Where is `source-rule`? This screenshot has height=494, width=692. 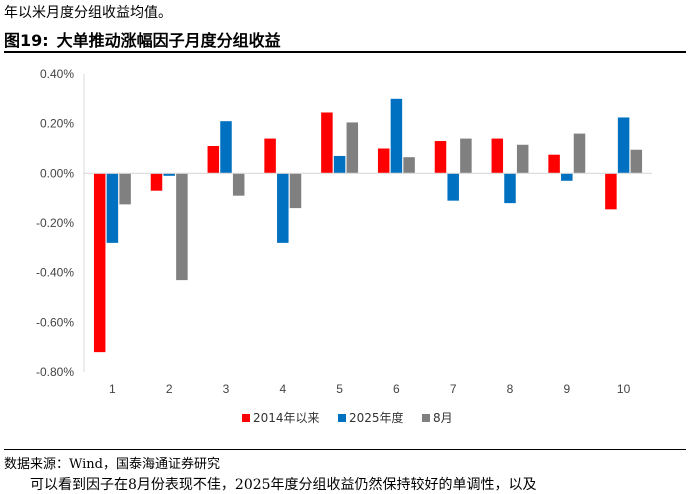 source-rule is located at coordinates (345, 449).